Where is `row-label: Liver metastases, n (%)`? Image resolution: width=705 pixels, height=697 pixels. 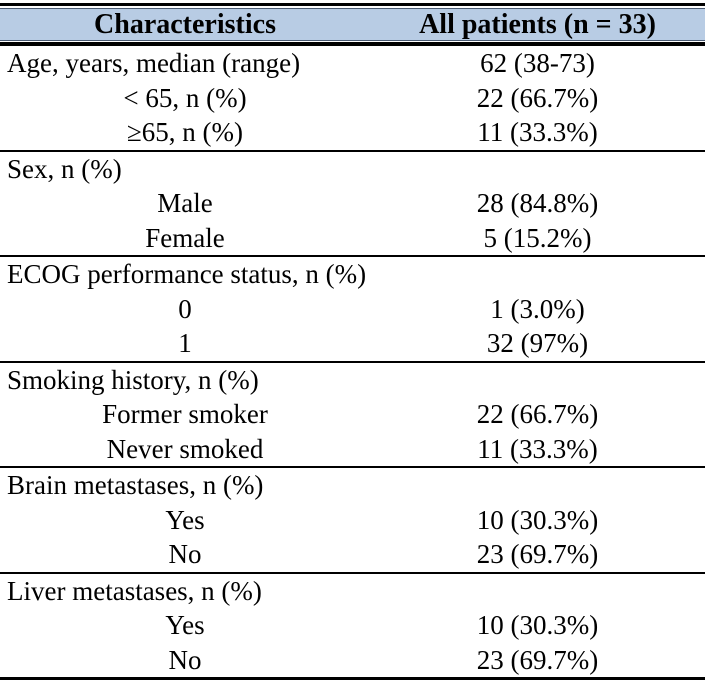 row-label: Liver metastases, n (%) is located at coordinates (134, 590).